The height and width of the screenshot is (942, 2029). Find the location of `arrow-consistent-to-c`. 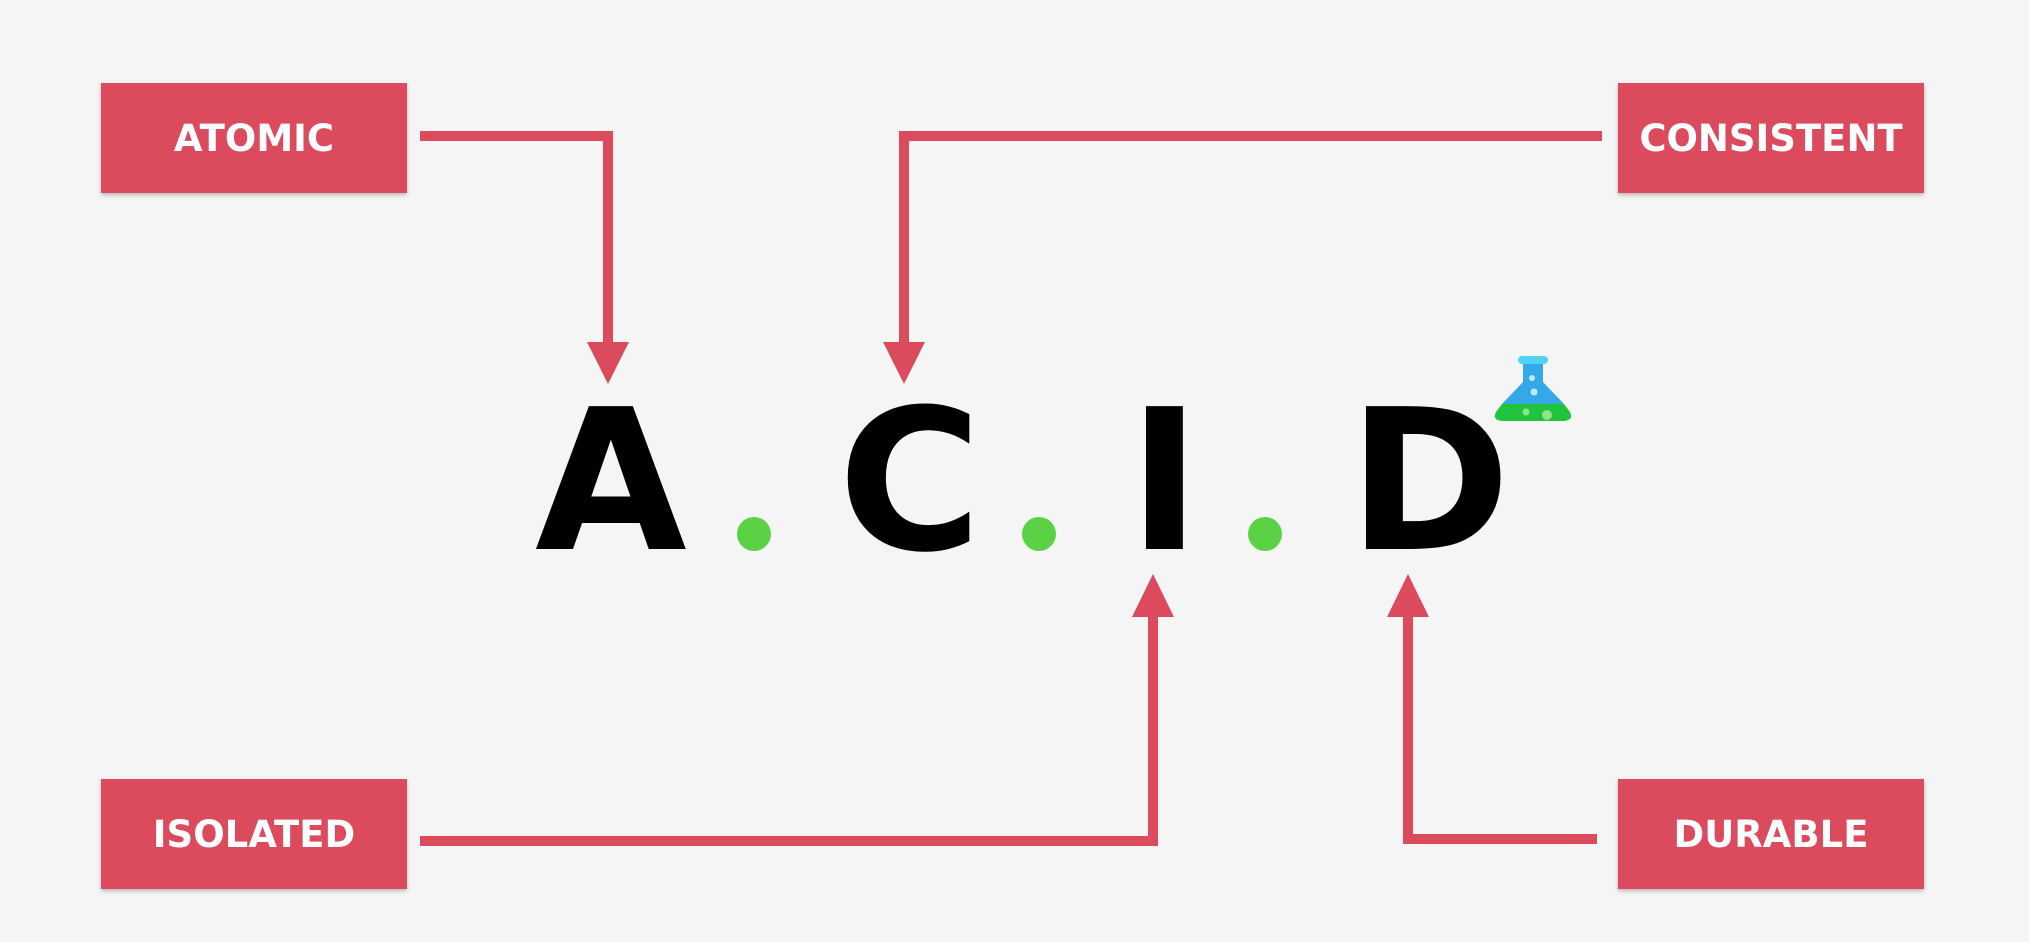

arrow-consistent-to-c is located at coordinates (1250, 238).